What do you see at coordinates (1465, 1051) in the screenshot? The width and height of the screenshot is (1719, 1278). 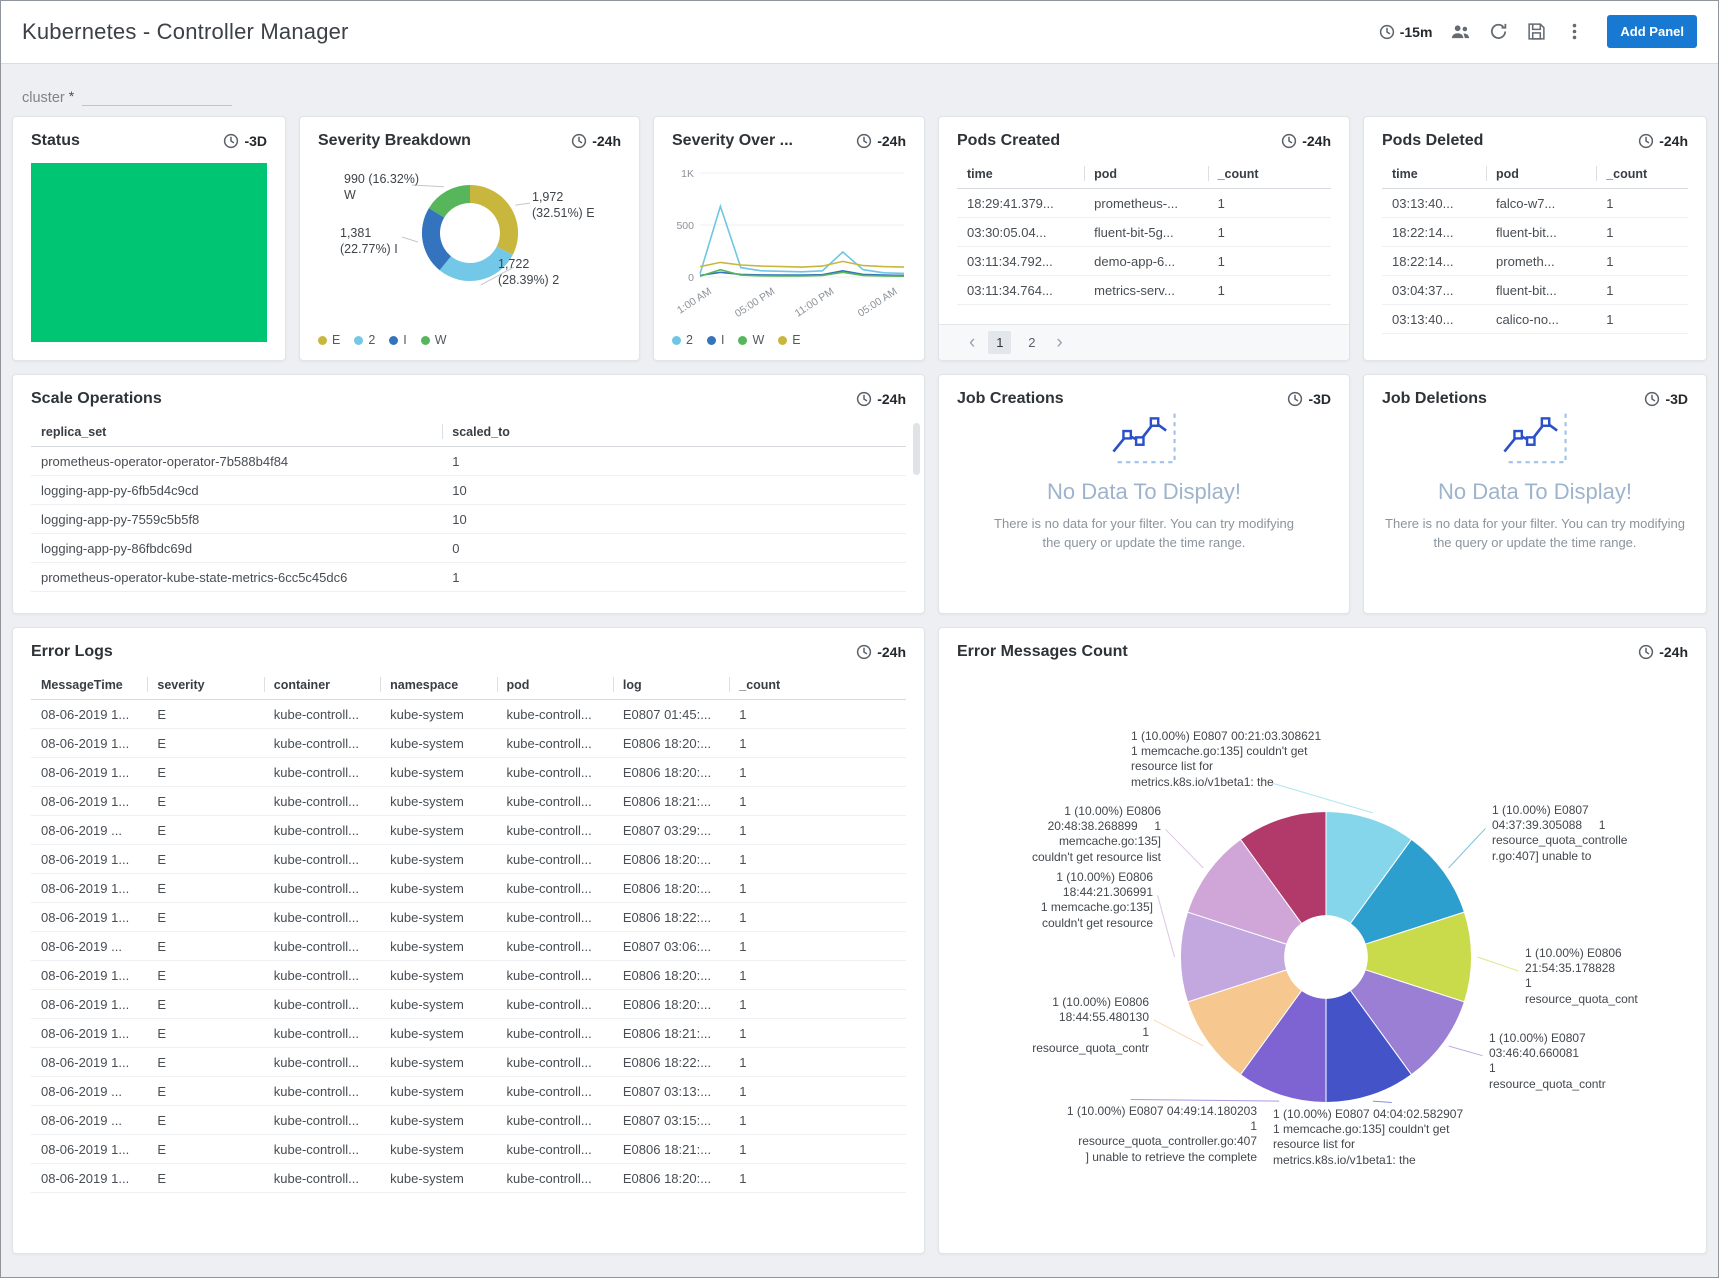 I see `pie-callout-line` at bounding box center [1465, 1051].